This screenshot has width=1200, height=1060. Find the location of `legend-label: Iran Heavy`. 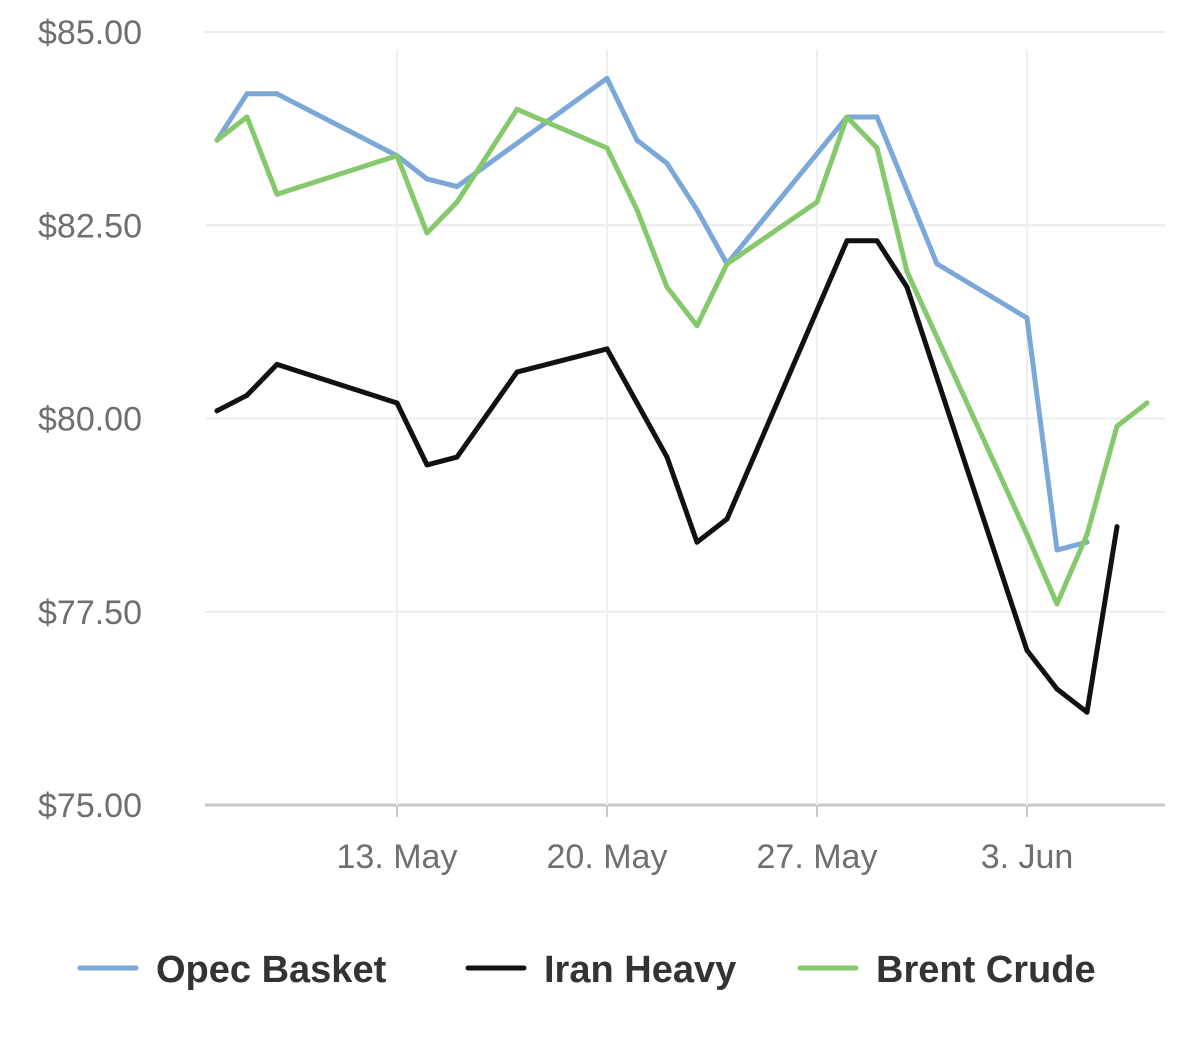

legend-label: Iran Heavy is located at coordinates (640, 970).